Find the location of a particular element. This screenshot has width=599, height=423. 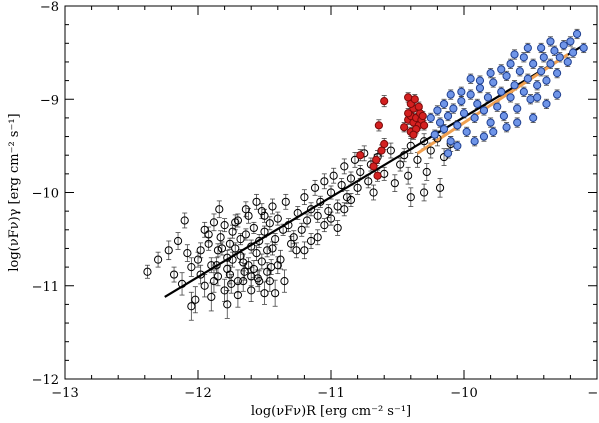

x-tick-label: −10 is located at coordinates (463, 393).